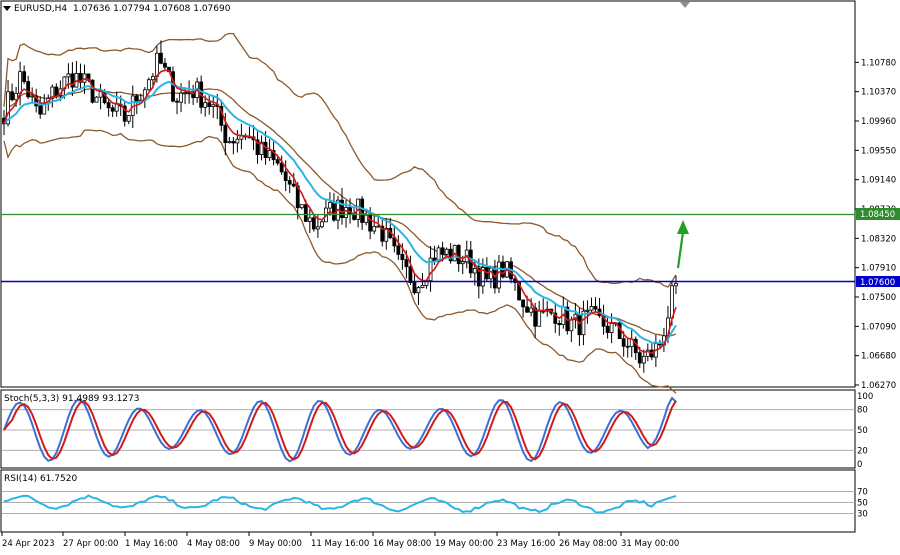  What do you see at coordinates (878, 357) in the screenshot?
I see `price-tick-label: 1.06680` at bounding box center [878, 357].